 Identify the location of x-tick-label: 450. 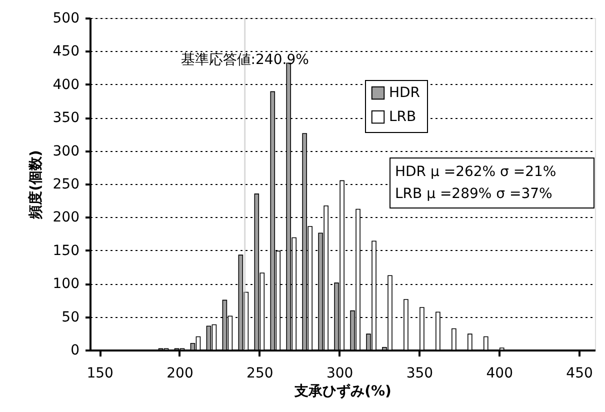
(579, 374).